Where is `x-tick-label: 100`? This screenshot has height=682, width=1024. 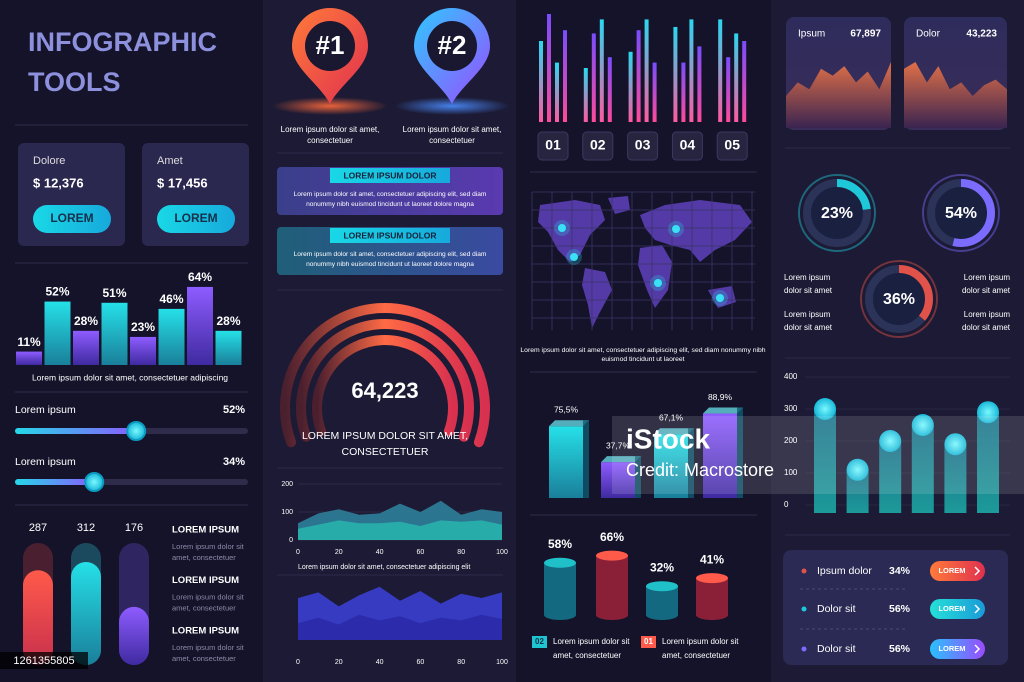 x-tick-label: 100 is located at coordinates (502, 662).